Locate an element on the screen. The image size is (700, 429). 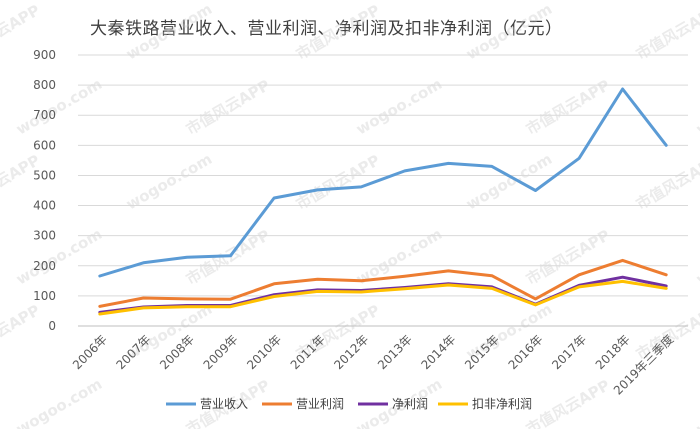
y-tick-label: 600 is located at coordinates (44, 145).